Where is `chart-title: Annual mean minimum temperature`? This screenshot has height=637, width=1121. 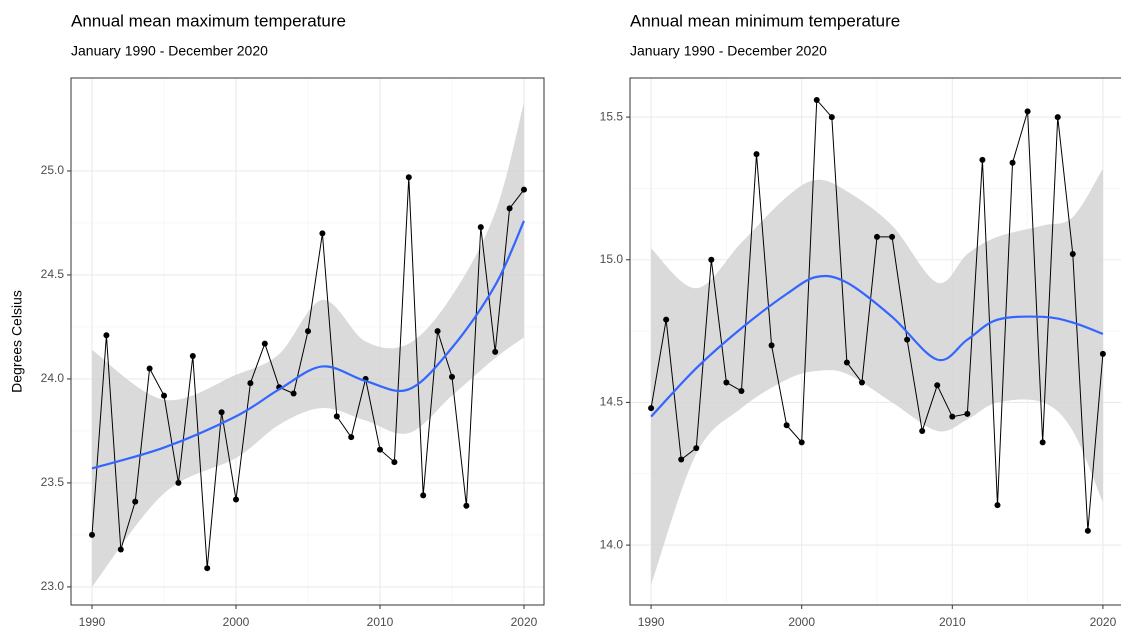 chart-title: Annual mean minimum temperature is located at coordinates (765, 20).